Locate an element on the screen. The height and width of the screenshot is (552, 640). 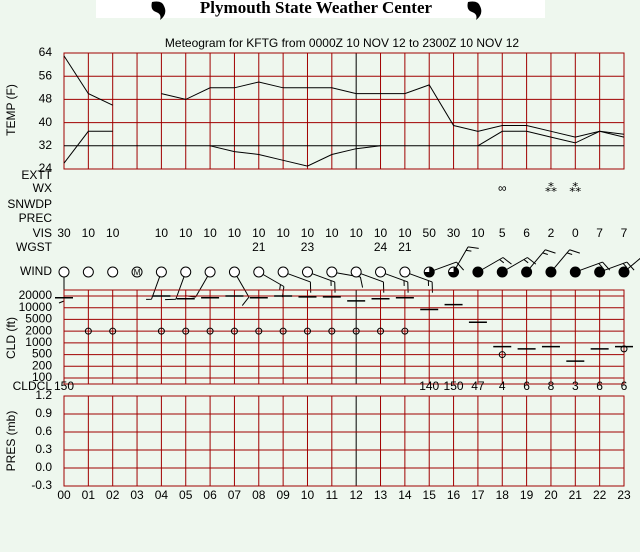
row-value: 4 is located at coordinates (502, 386).